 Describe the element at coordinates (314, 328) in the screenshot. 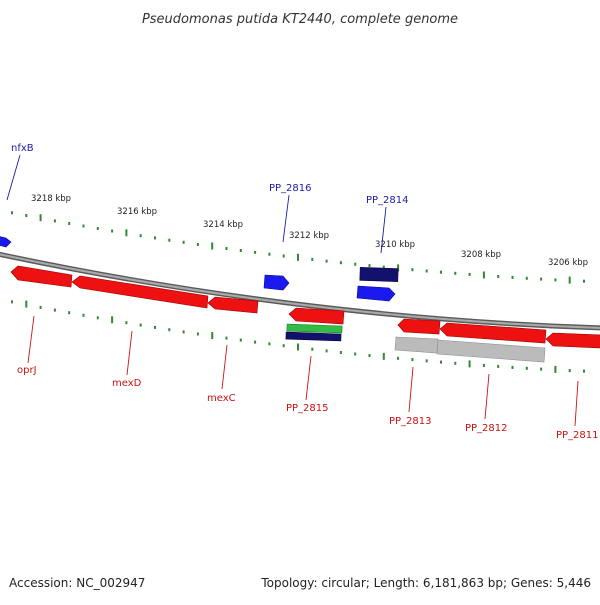

I see `feature-PP_2815-green` at that location.